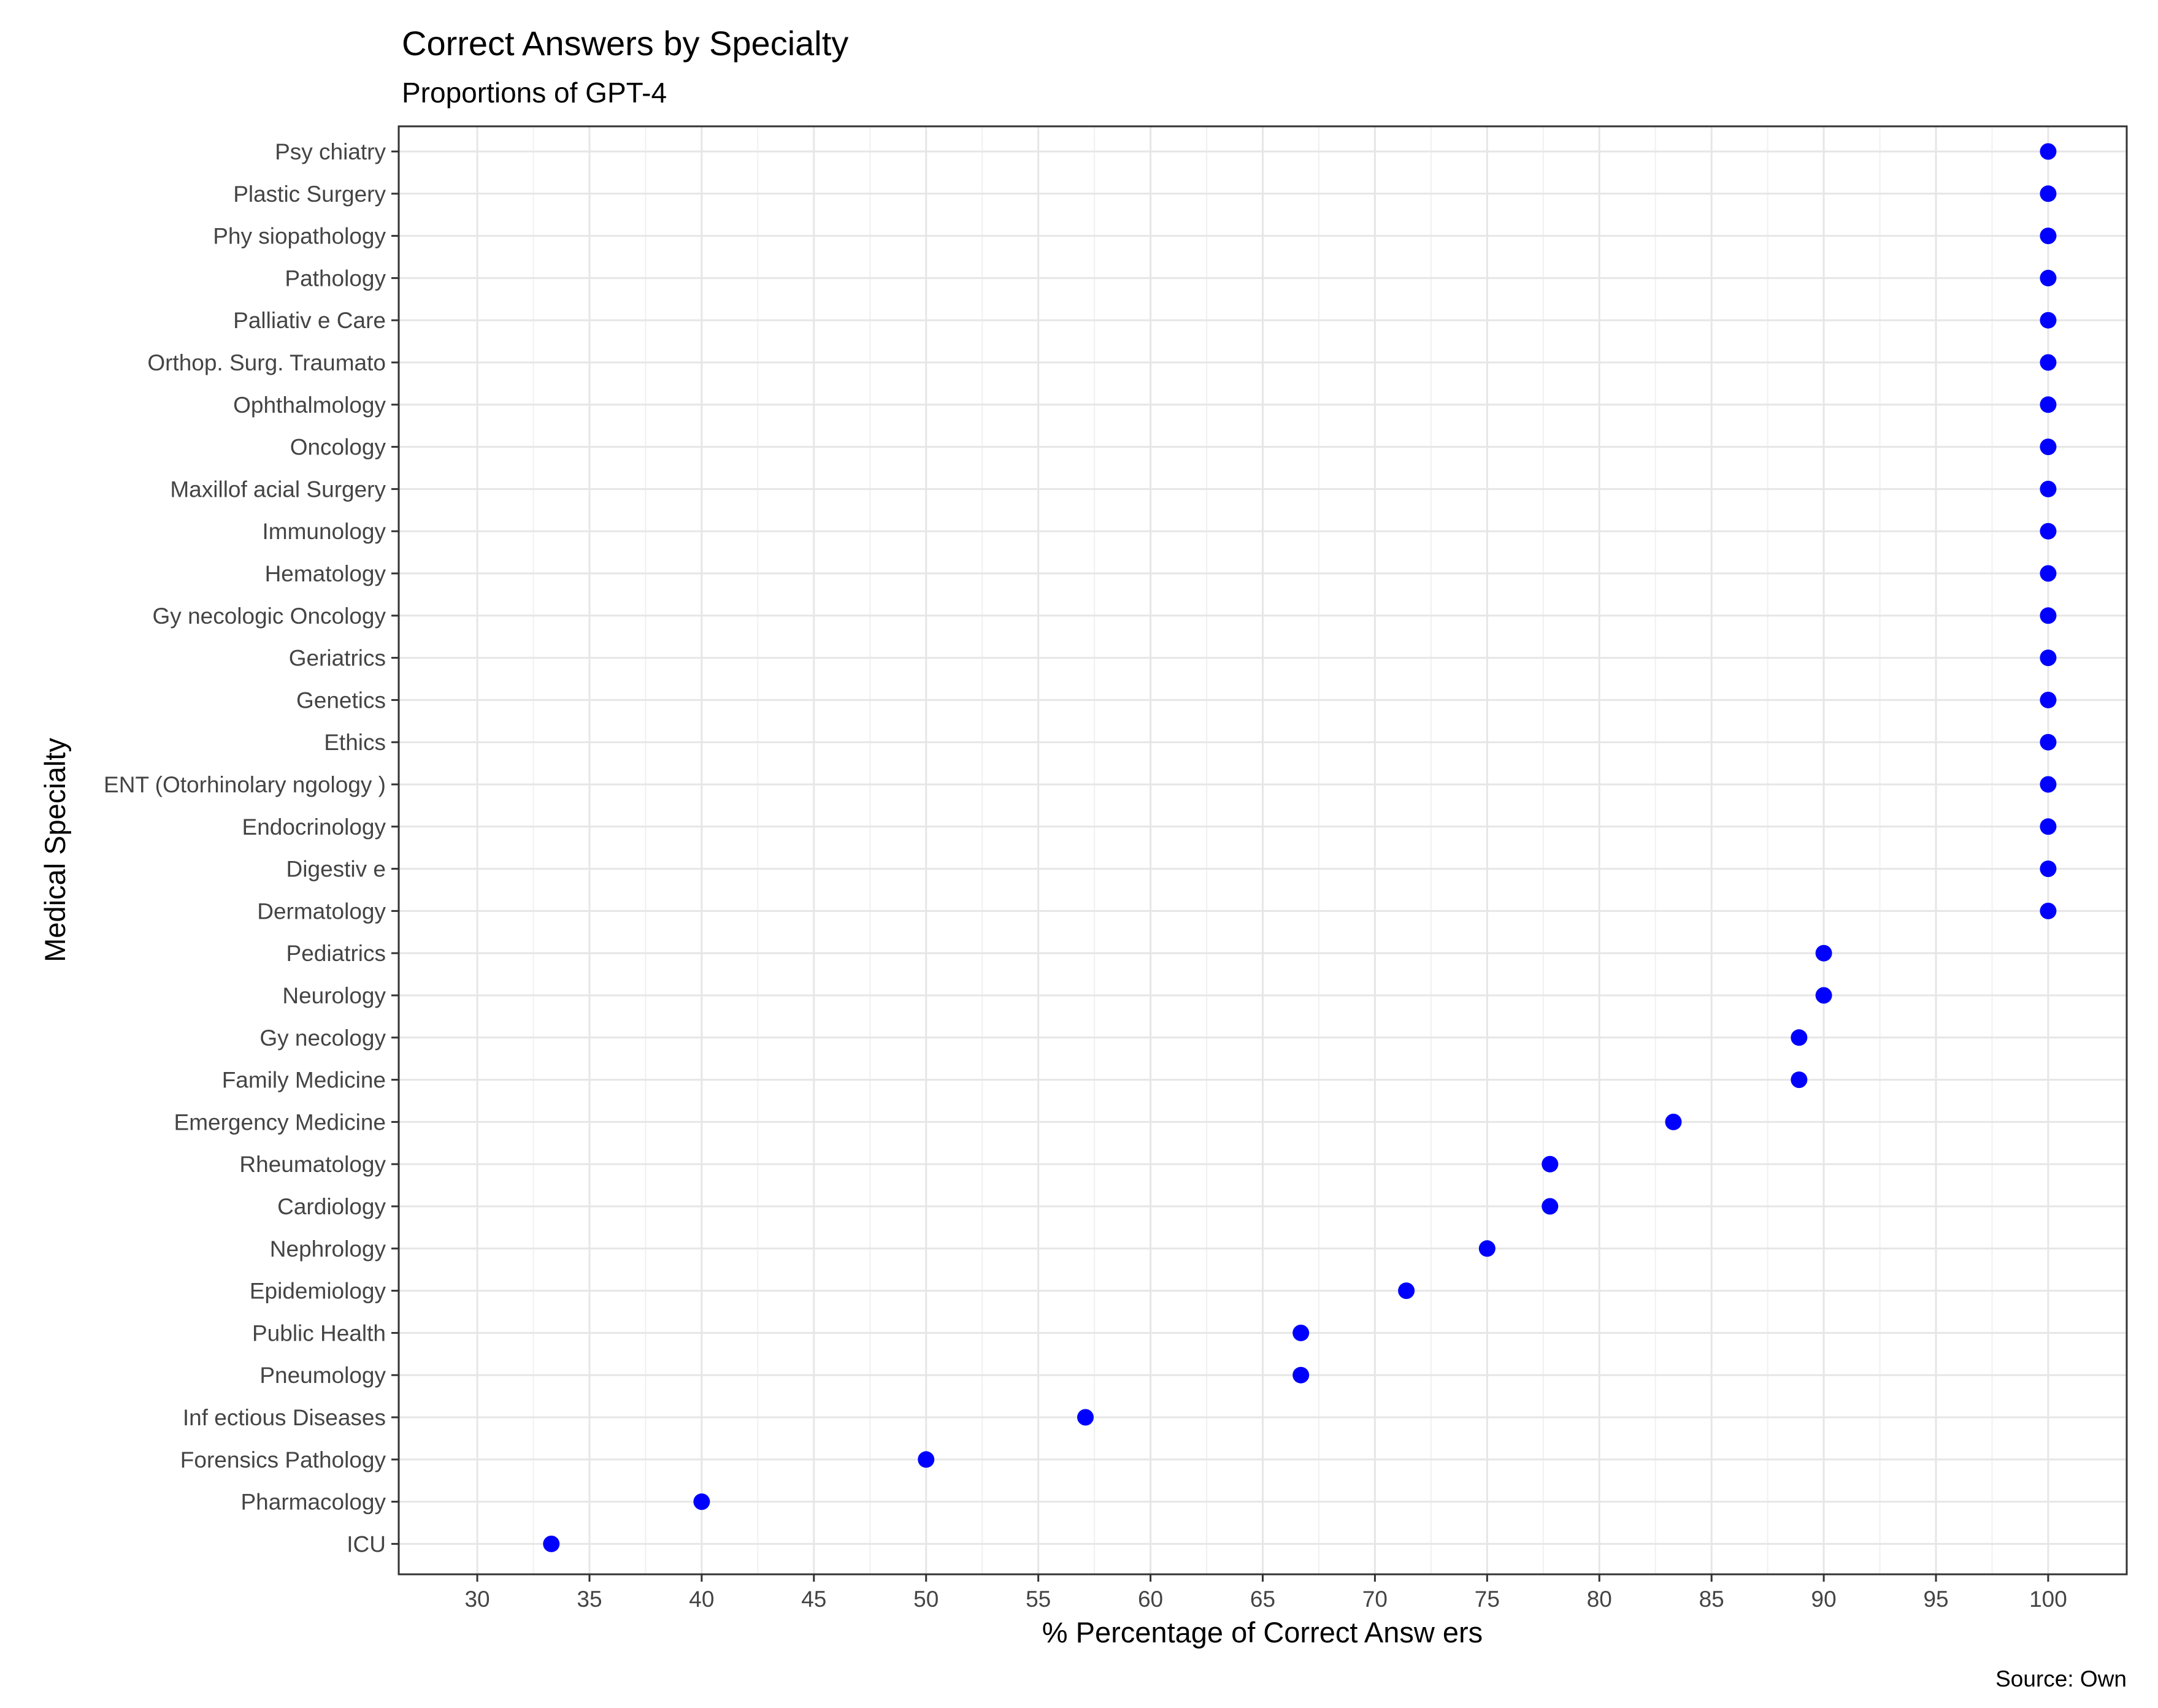  Describe the element at coordinates (319, 1333) in the screenshot. I see `y-tick-label: Public Health` at that location.